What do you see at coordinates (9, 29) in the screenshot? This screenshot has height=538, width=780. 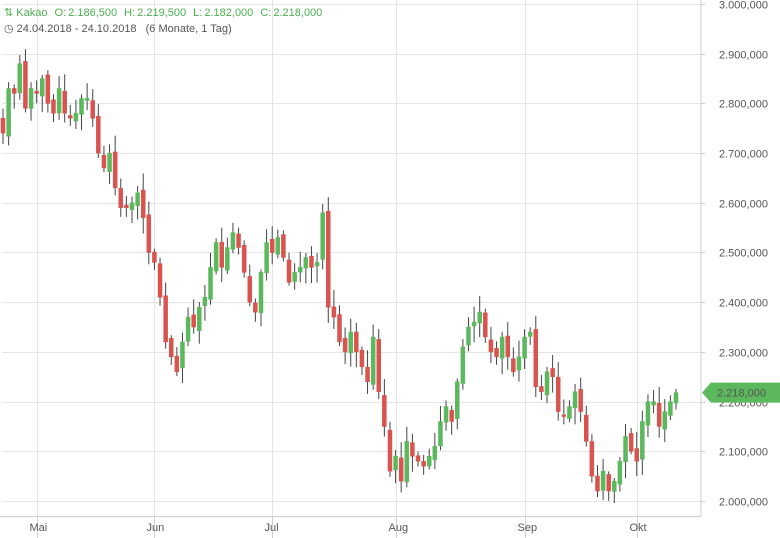 I see `clock-icon: ◷` at bounding box center [9, 29].